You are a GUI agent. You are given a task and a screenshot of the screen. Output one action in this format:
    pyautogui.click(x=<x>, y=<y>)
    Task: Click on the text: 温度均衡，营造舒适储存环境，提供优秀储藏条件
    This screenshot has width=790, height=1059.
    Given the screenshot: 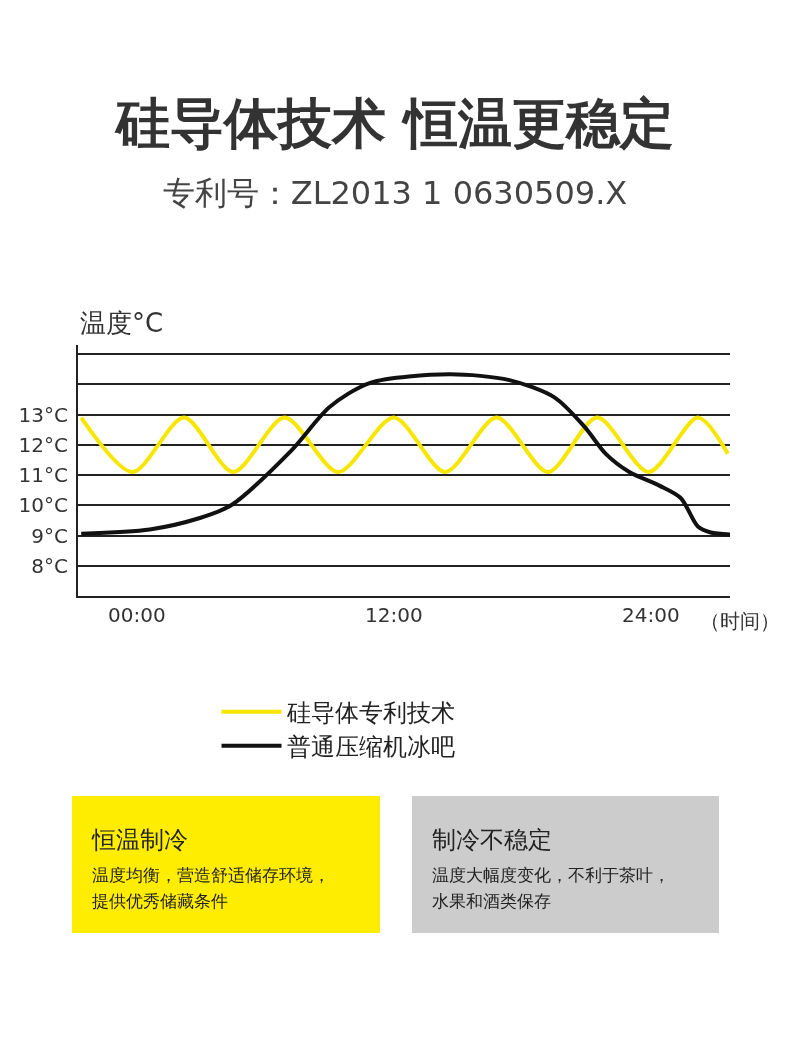 What is the action you would take?
    pyautogui.click(x=211, y=888)
    